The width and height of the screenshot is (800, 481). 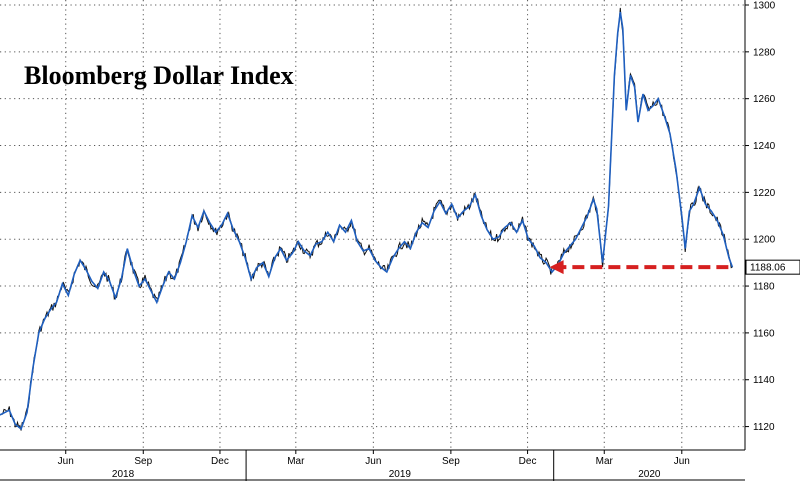 I want to click on annotation-layer, so click(x=639, y=267).